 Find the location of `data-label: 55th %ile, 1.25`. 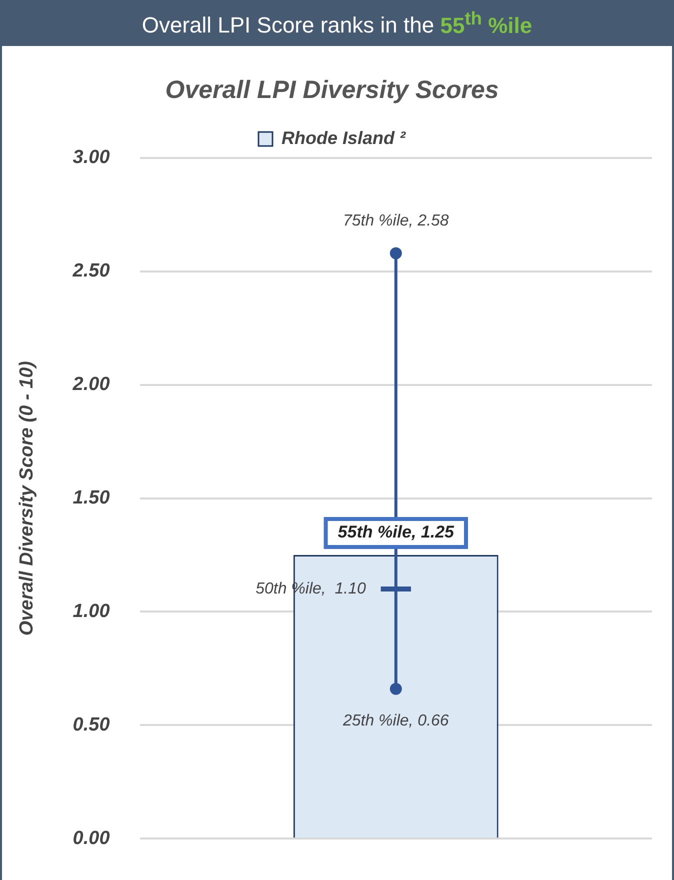

data-label: 55th %ile, 1.25 is located at coordinates (396, 532).